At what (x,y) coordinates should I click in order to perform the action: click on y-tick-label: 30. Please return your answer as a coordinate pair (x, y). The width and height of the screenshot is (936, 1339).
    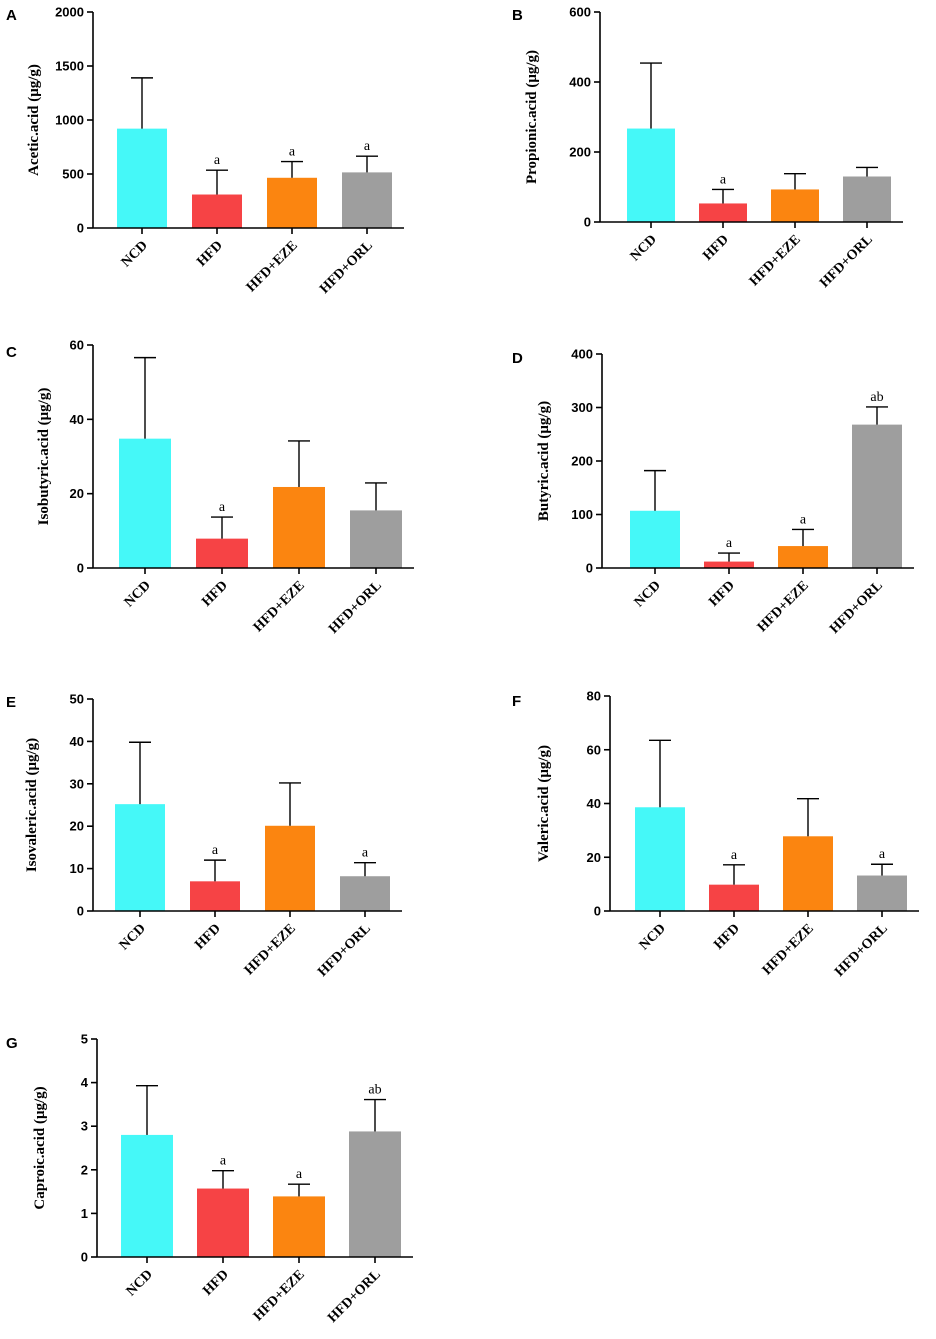
    Looking at the image, I should click on (77, 783).